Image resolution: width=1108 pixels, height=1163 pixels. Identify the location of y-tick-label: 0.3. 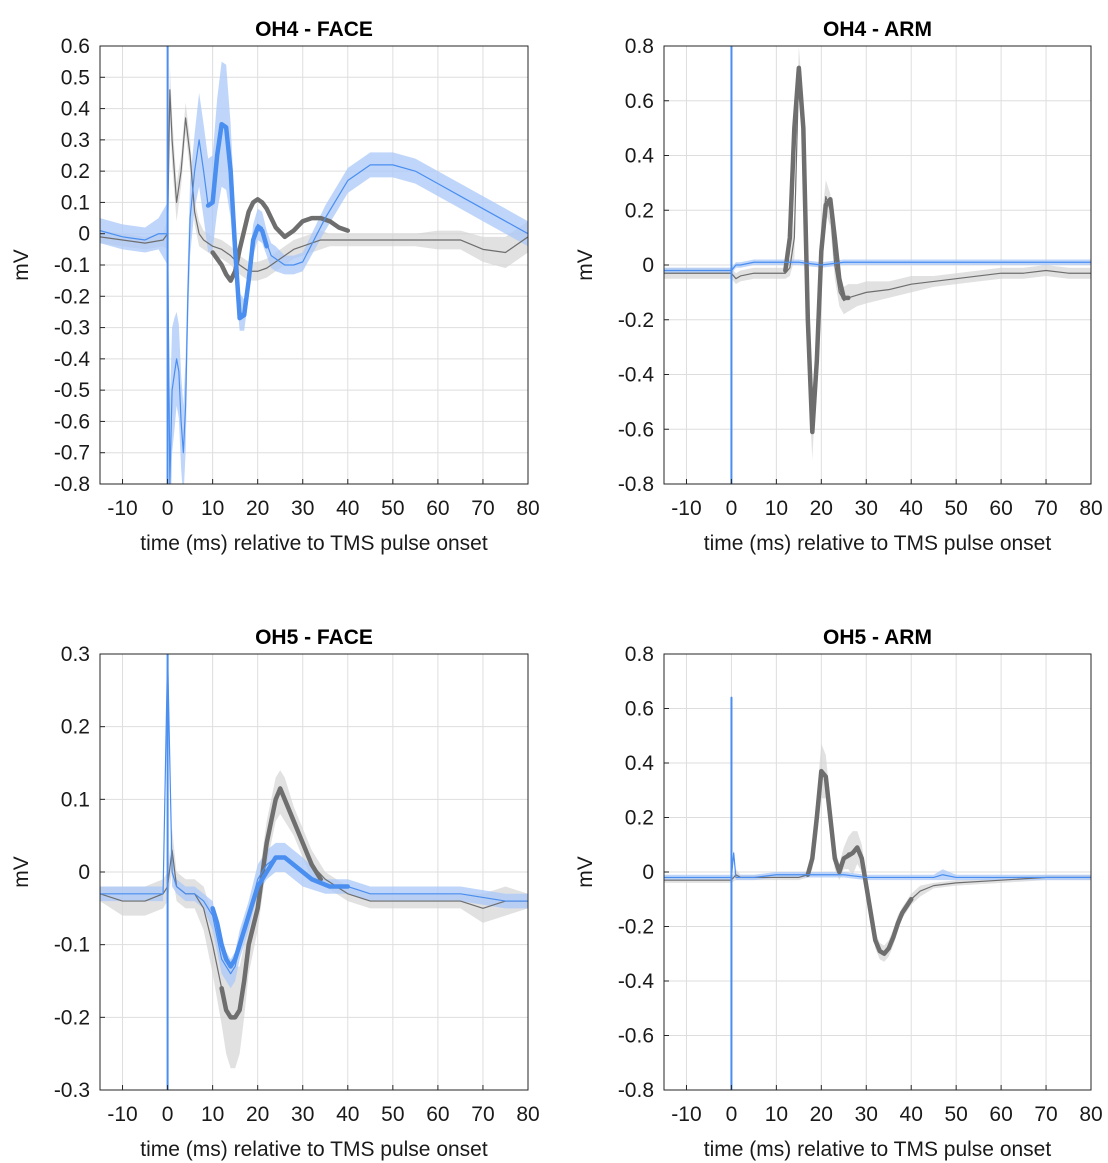
(75, 654).